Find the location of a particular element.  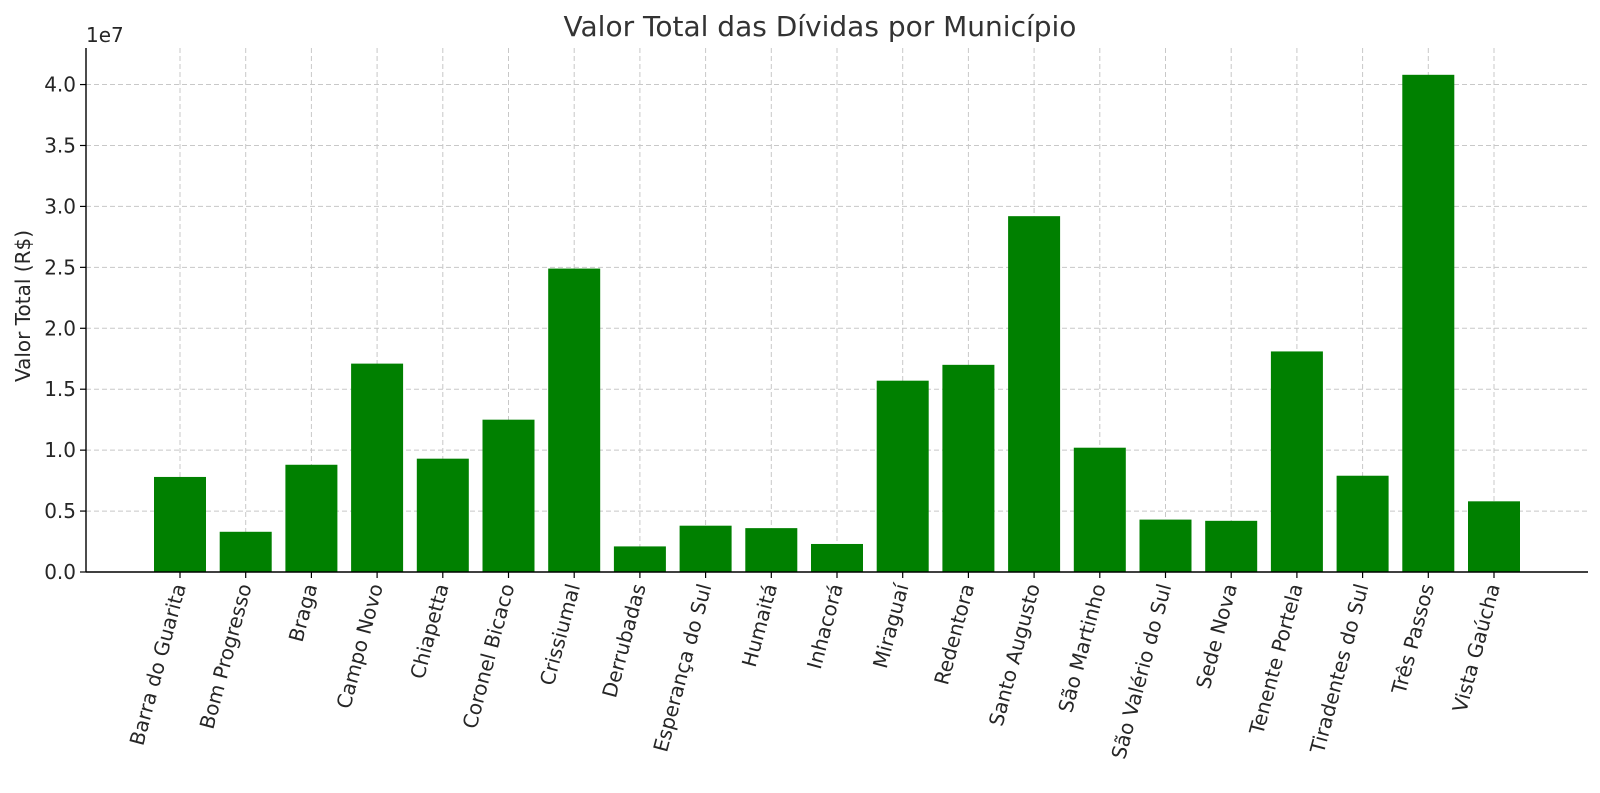

x-tick-label: Braga is located at coordinates (303, 612).